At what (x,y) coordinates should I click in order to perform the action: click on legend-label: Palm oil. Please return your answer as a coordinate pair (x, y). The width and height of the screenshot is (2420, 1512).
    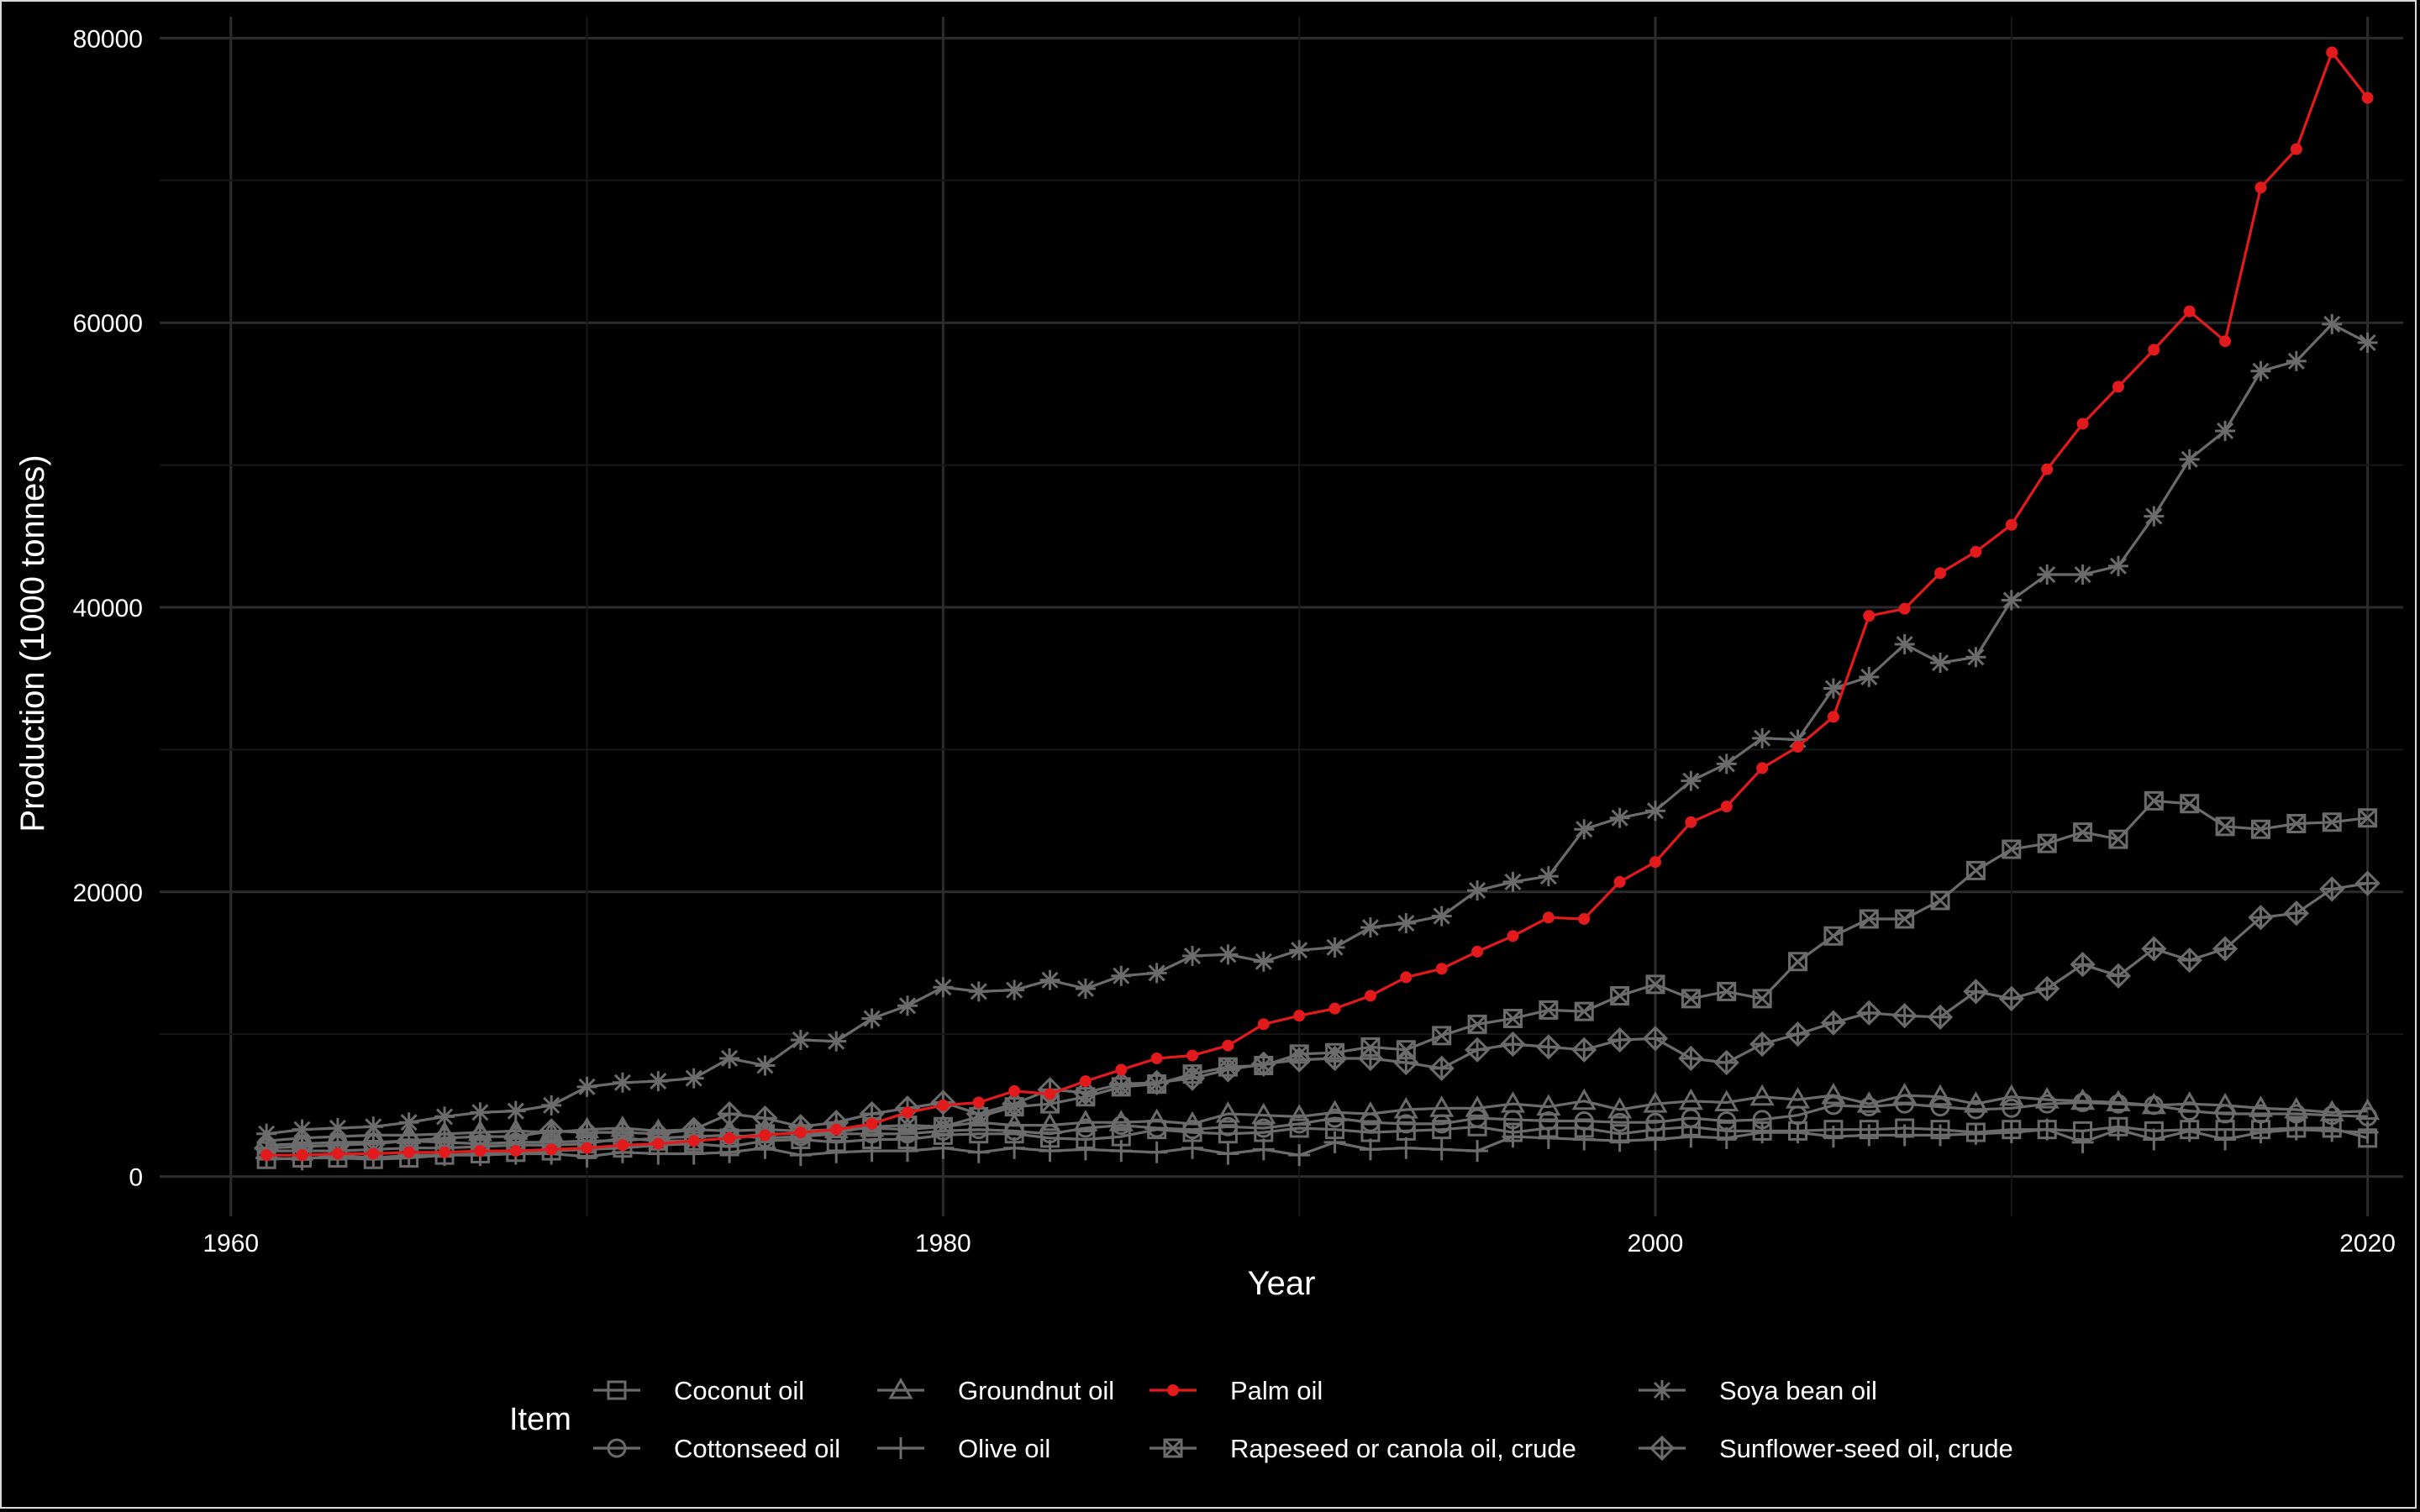
    Looking at the image, I should click on (1276, 1390).